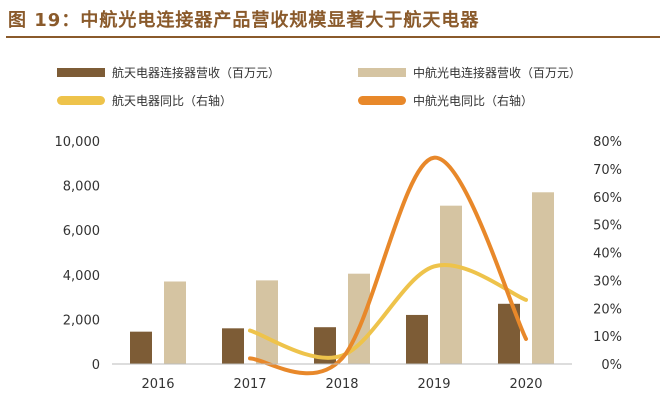  Describe the element at coordinates (341, 384) in the screenshot. I see `x-tick-2018: 2018` at that location.